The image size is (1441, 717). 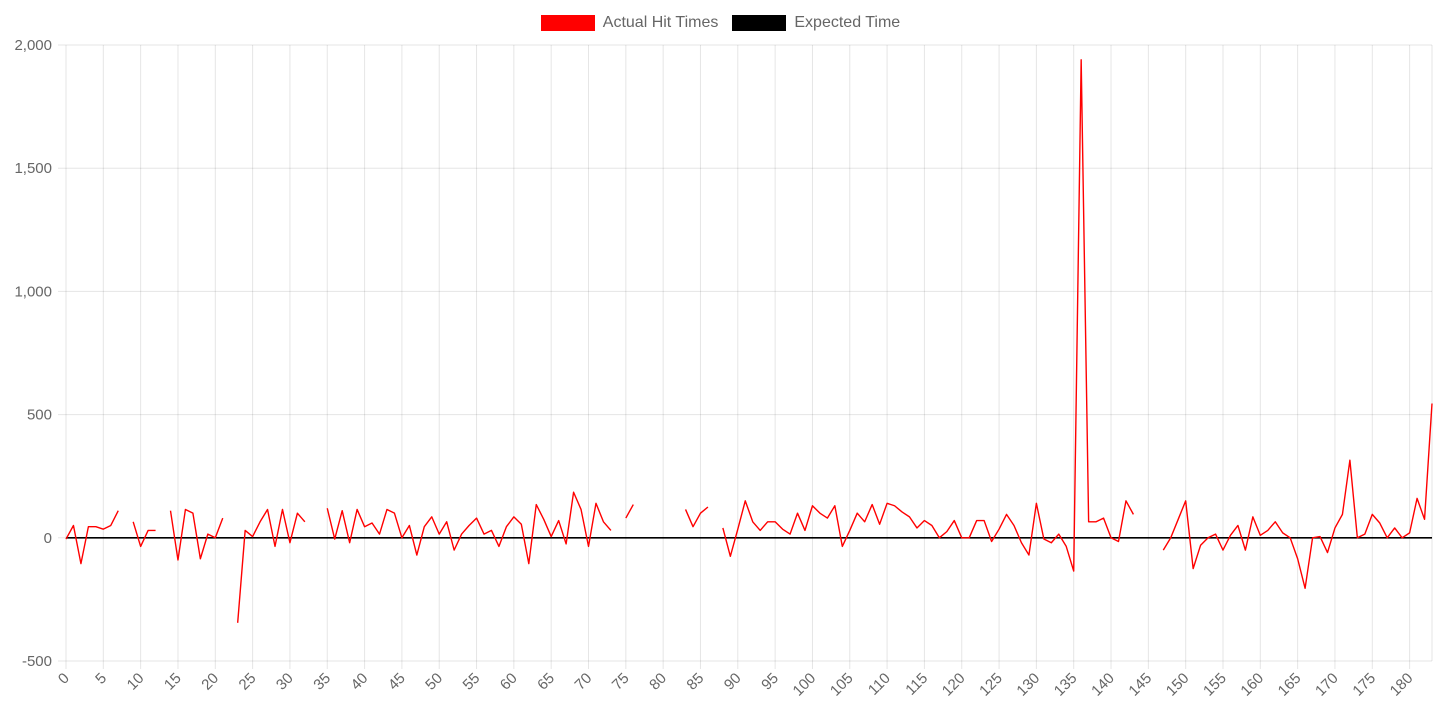 I want to click on x-tick-label: 25, so click(x=248, y=682).